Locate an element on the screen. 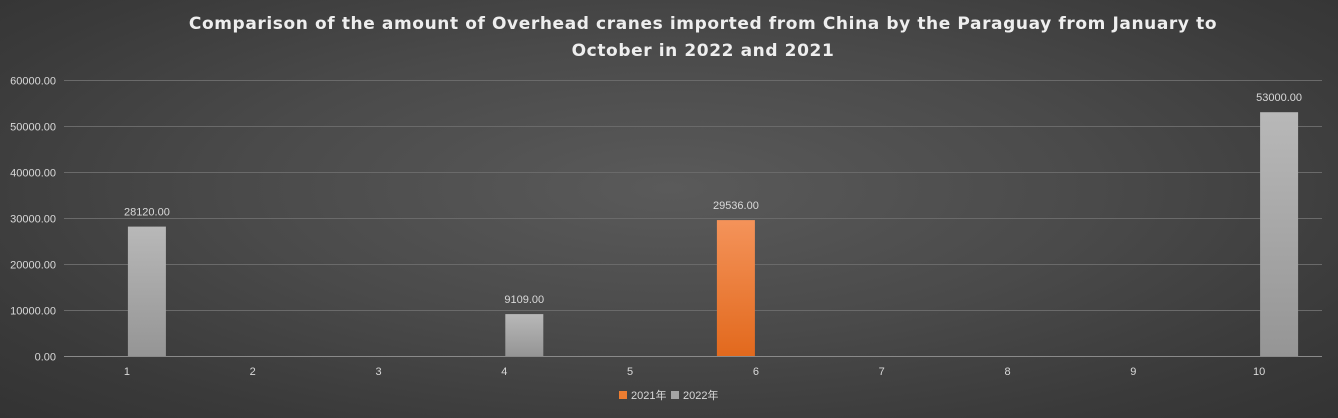 This screenshot has height=418, width=1338. y-tick-label: 0.00 is located at coordinates (45, 358).